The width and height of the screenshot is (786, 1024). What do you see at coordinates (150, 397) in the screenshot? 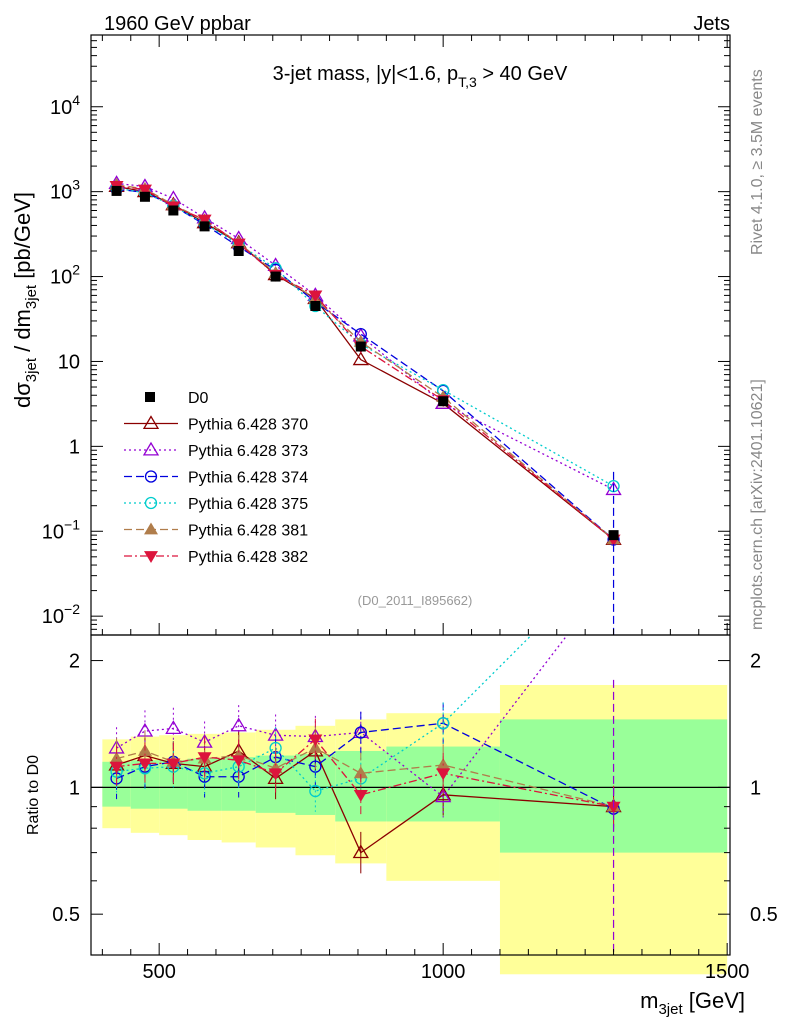
I see `legend-marker-d0` at bounding box center [150, 397].